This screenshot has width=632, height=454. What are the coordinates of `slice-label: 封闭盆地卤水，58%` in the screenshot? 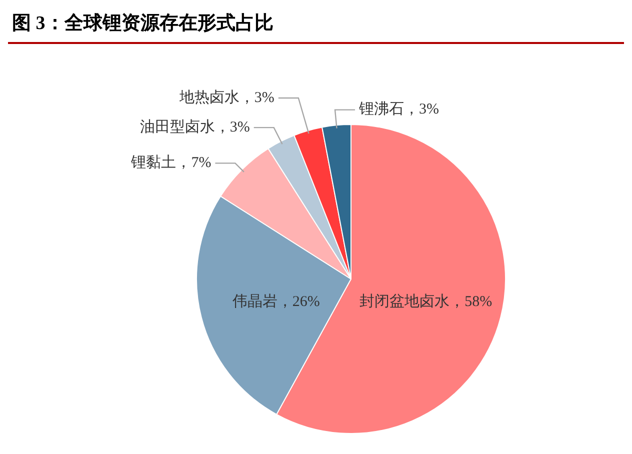 It's located at (426, 301).